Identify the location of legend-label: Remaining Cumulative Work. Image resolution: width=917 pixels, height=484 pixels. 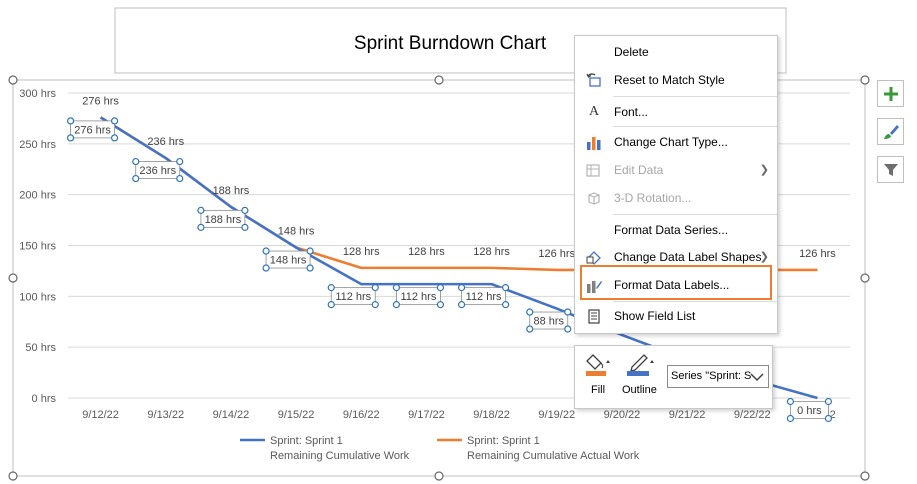
(340, 456).